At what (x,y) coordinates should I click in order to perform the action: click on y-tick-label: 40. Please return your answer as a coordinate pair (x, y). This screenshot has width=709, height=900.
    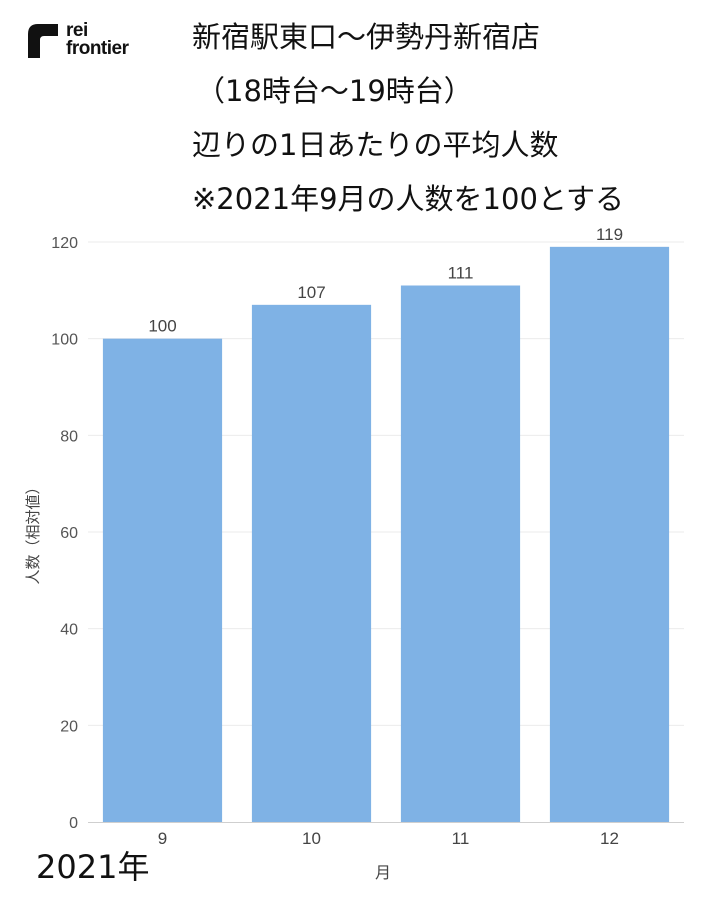
    Looking at the image, I should click on (69, 630).